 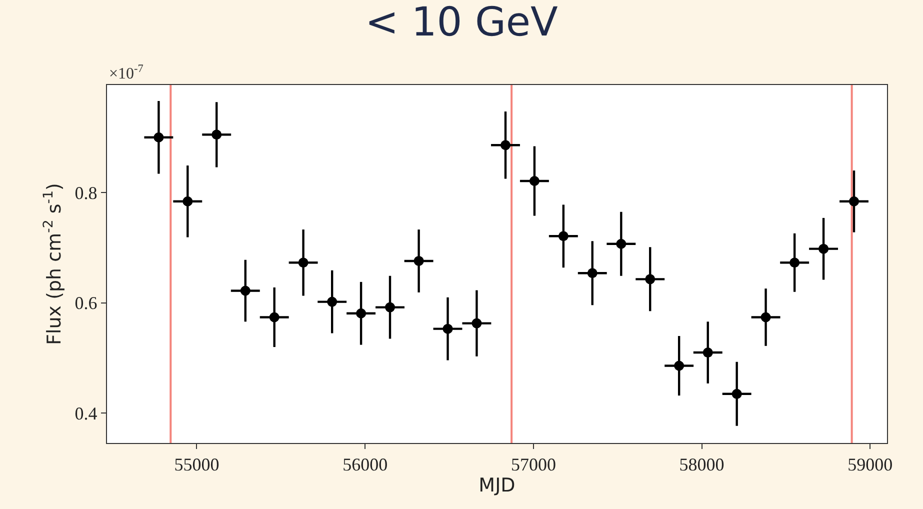 I want to click on y-tick-label: 0.4, so click(x=86, y=414).